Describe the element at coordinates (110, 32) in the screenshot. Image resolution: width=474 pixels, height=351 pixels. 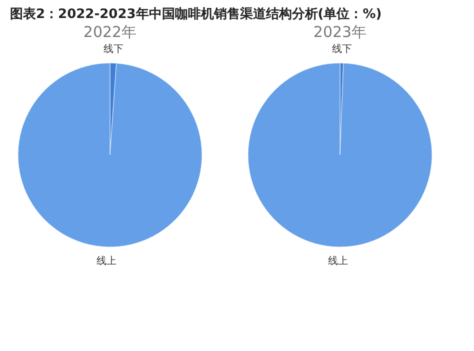
I see `slice-label: 2022年` at that location.